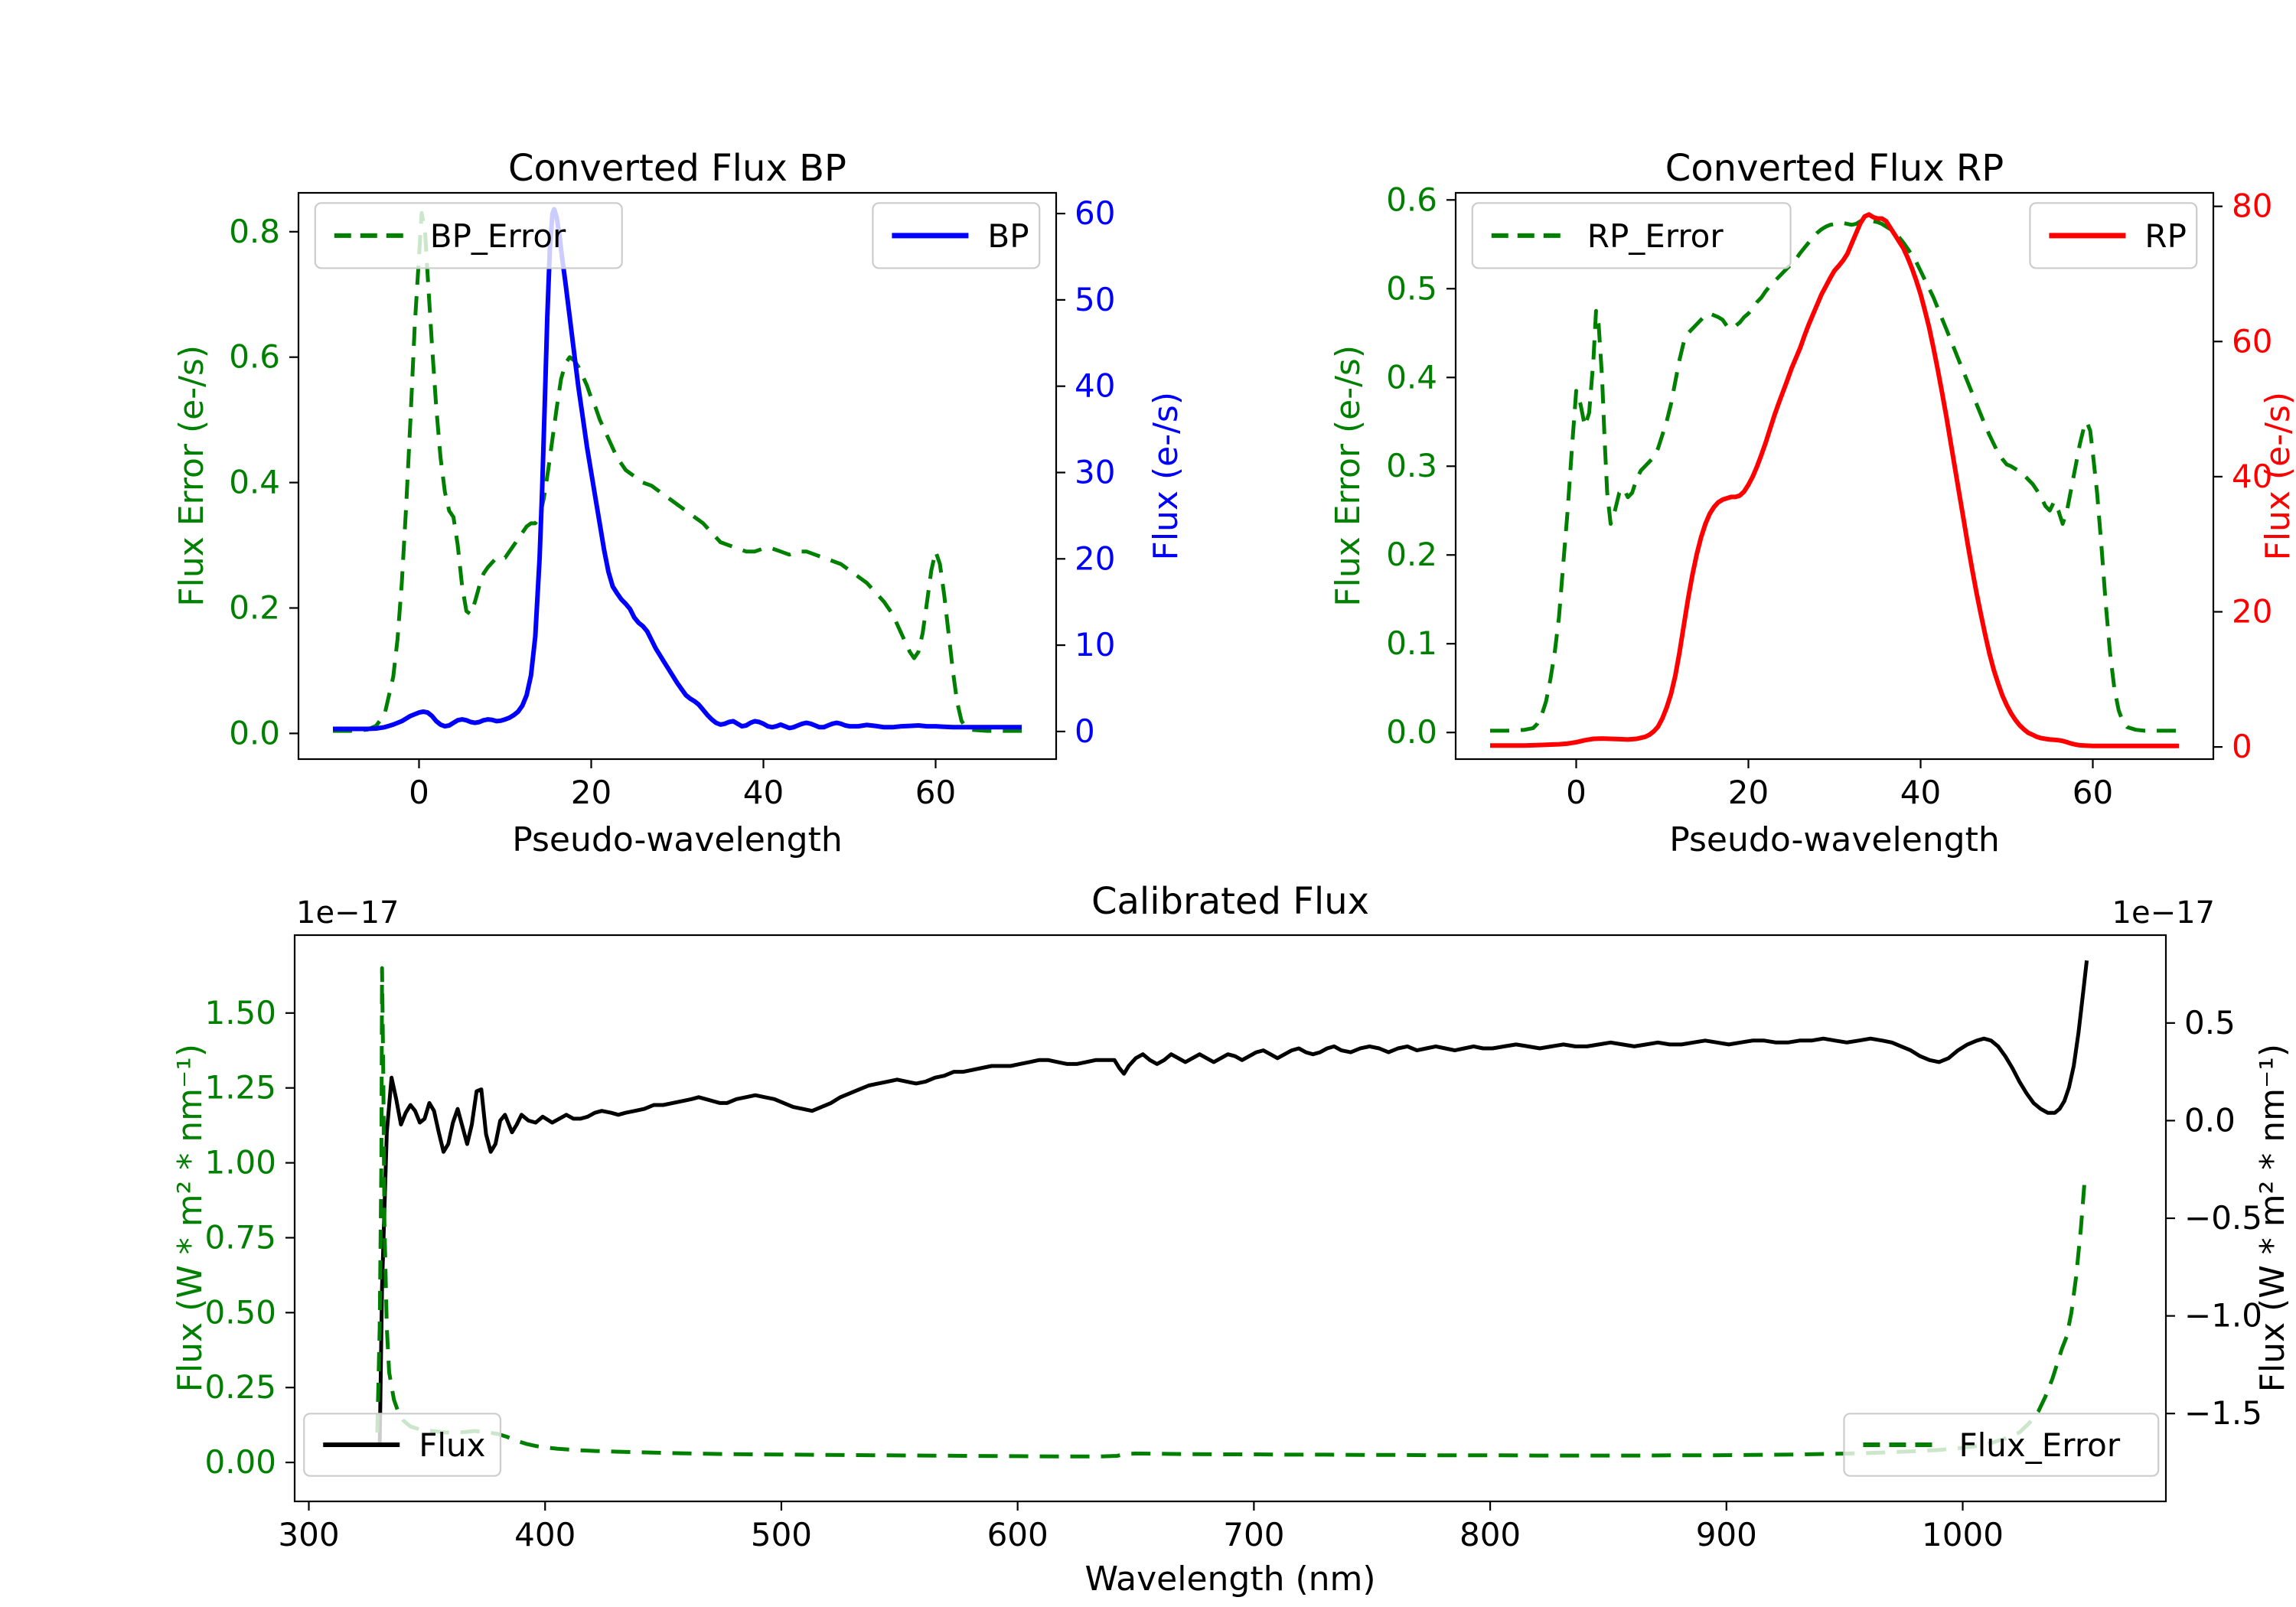  Describe the element at coordinates (1655, 236) in the screenshot. I see `legend-rp_error-label: RP_Error` at that location.